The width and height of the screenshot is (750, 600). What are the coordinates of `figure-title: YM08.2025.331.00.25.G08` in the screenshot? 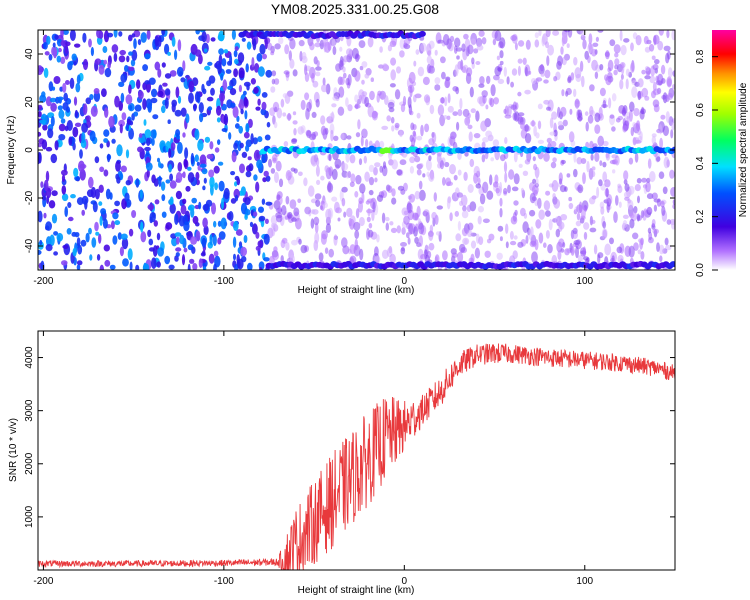 It's located at (355, 9).